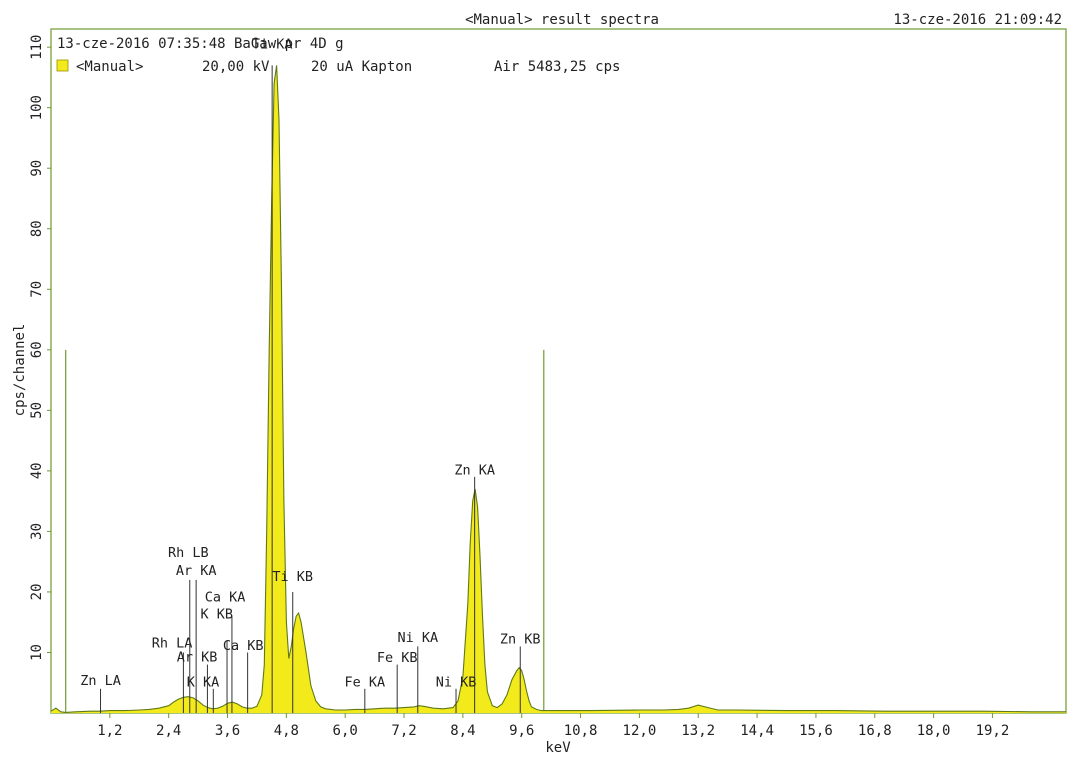 The image size is (1069, 758). Describe the element at coordinates (757, 731) in the screenshot. I see `x-tick-label: 14,4` at that location.